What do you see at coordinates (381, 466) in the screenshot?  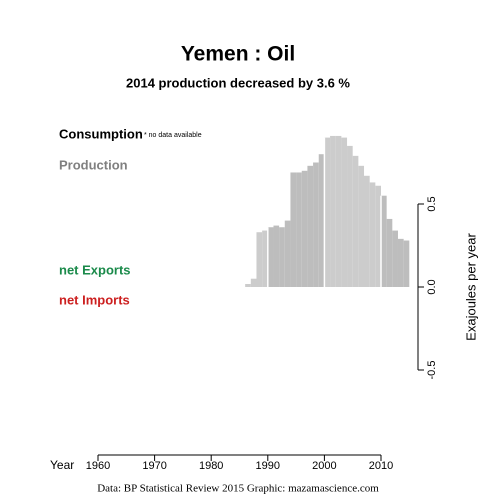 I see `x-tick-label: 2010` at bounding box center [381, 466].